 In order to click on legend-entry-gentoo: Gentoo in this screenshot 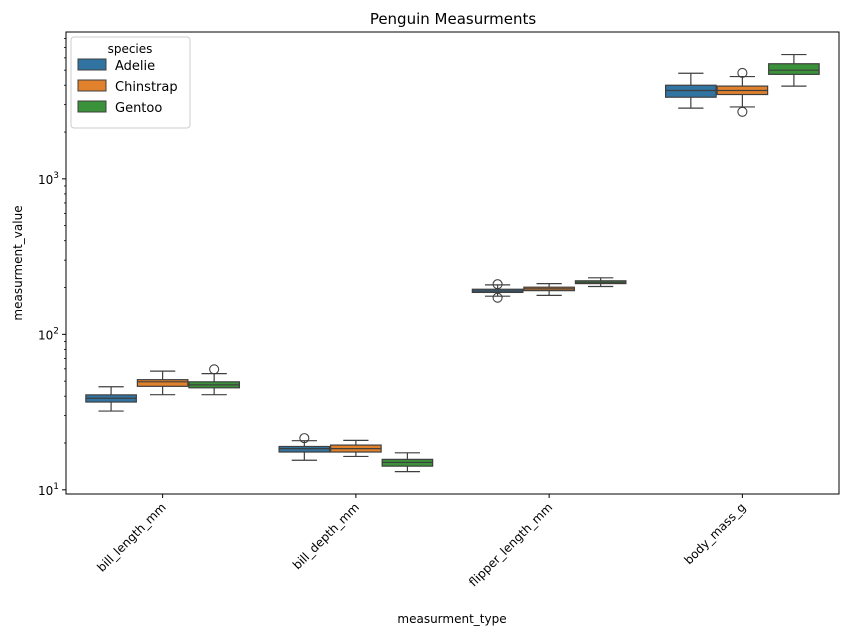, I will do `click(119, 108)`.